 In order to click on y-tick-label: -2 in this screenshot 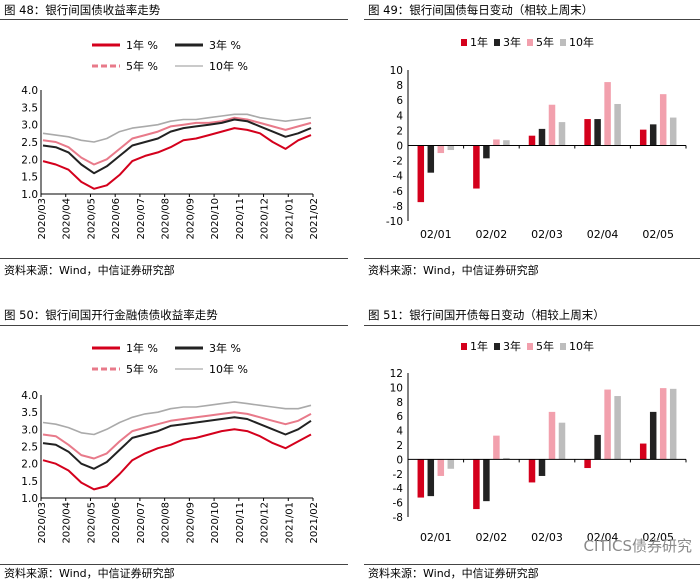, I will do `click(398, 475)`.